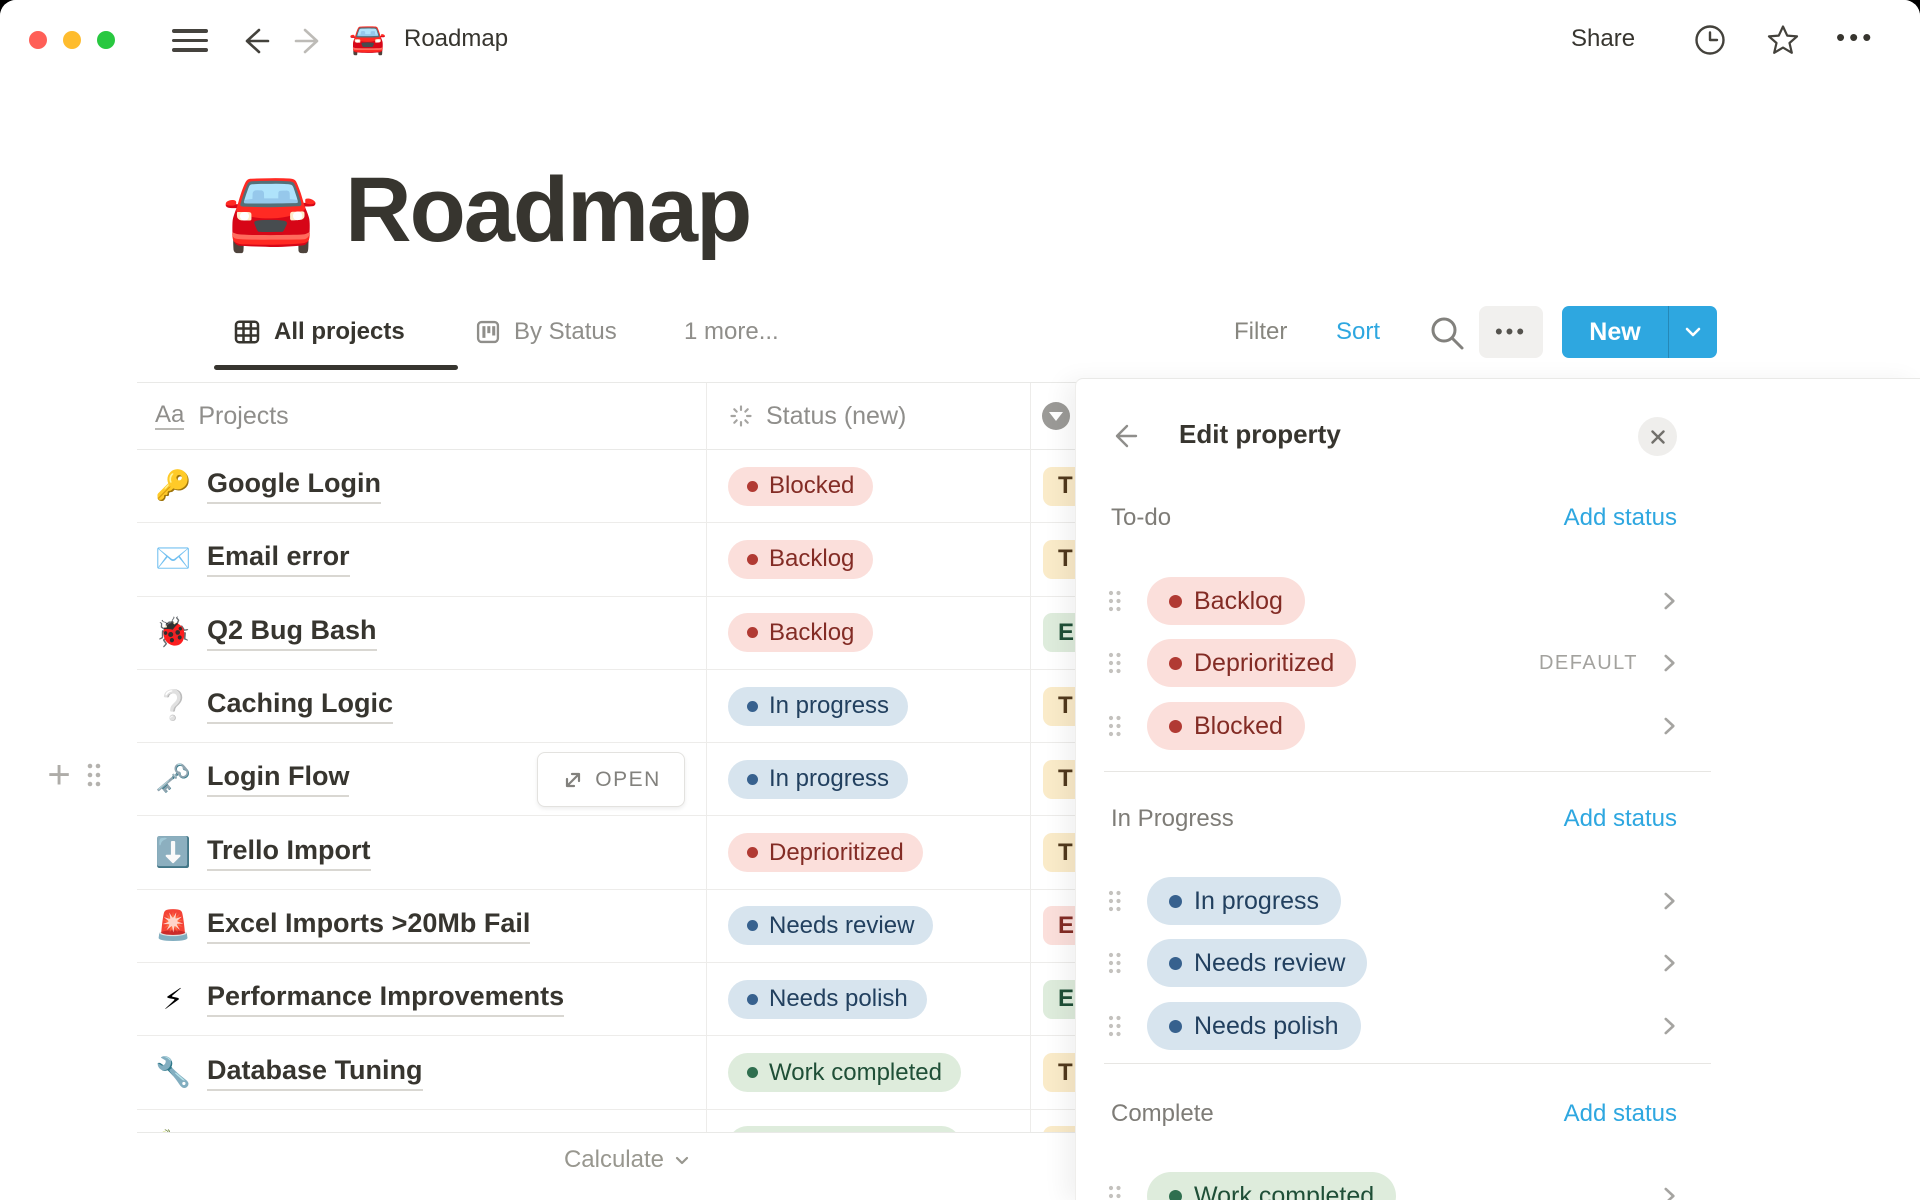 This screenshot has height=1200, width=1920. What do you see at coordinates (741, 416) in the screenshot?
I see `status-property-icon` at bounding box center [741, 416].